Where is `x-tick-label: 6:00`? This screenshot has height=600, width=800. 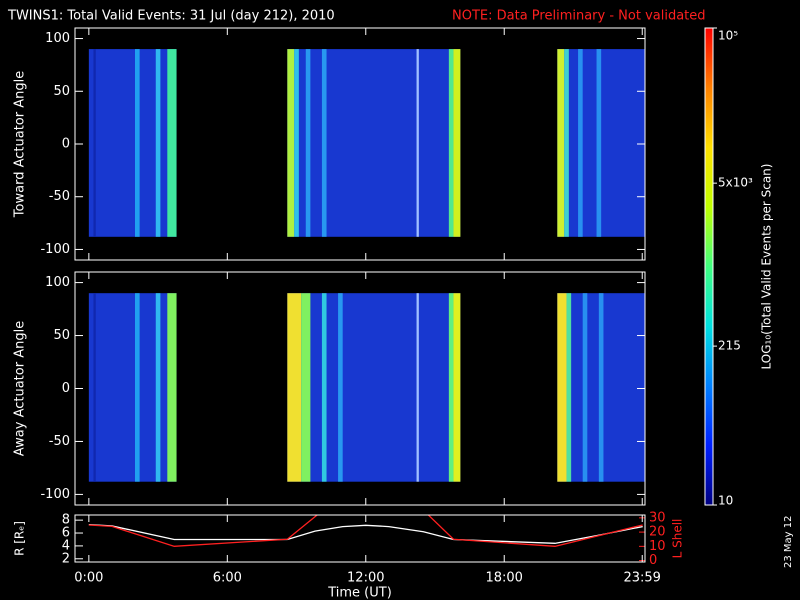
x-tick-label: 6:00 is located at coordinates (227, 578).